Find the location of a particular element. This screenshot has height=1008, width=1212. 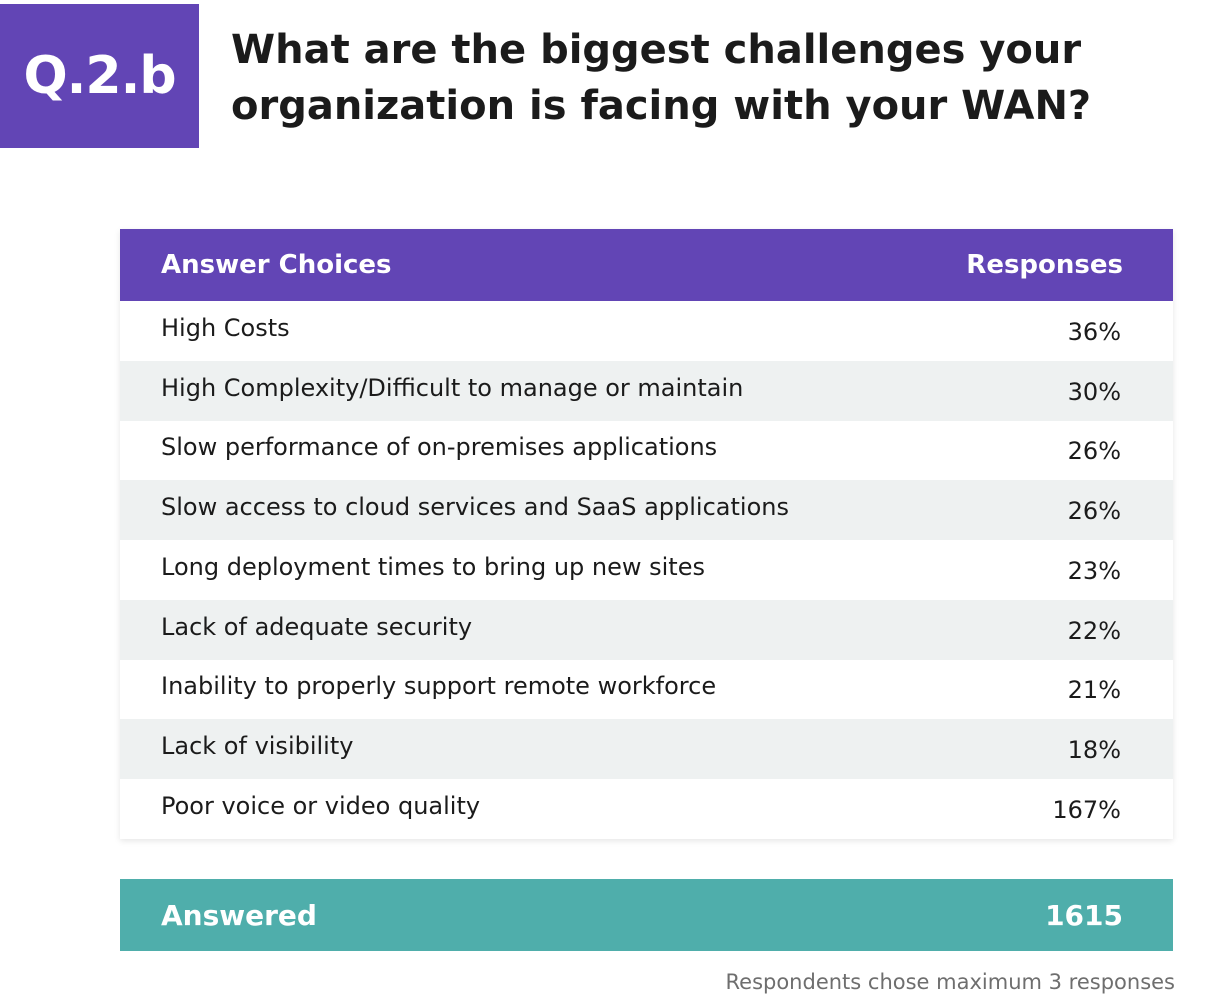

answer-choice: Lack of adequate security is located at coordinates (317, 626).